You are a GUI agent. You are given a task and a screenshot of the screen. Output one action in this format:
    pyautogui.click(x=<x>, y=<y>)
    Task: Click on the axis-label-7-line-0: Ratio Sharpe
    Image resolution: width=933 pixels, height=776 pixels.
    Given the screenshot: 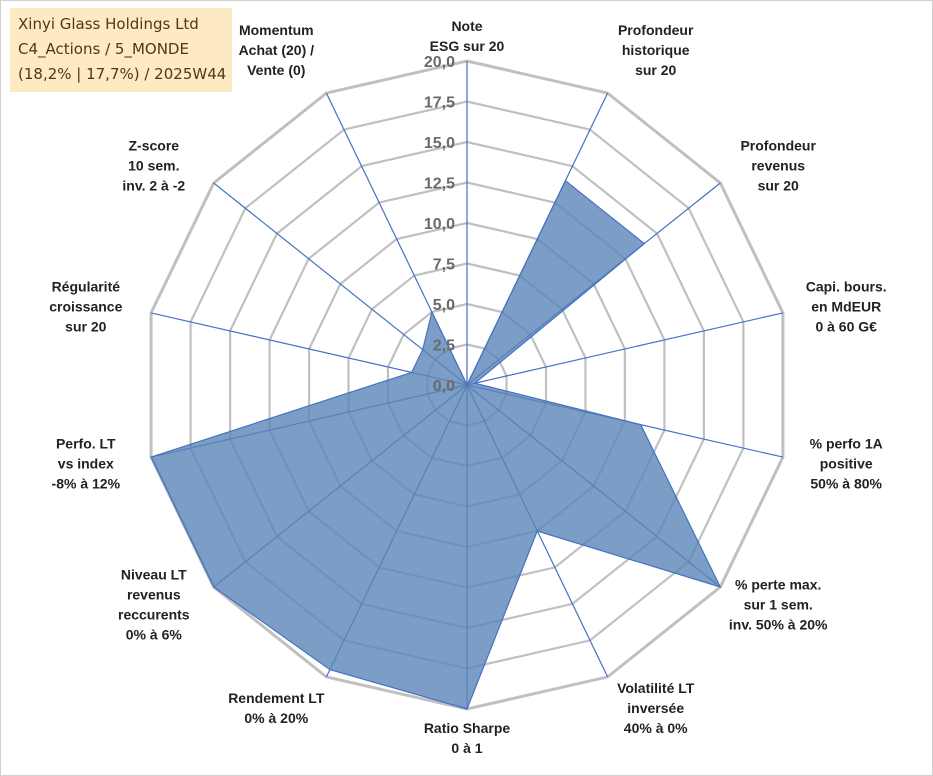 What is the action you would take?
    pyautogui.click(x=467, y=728)
    